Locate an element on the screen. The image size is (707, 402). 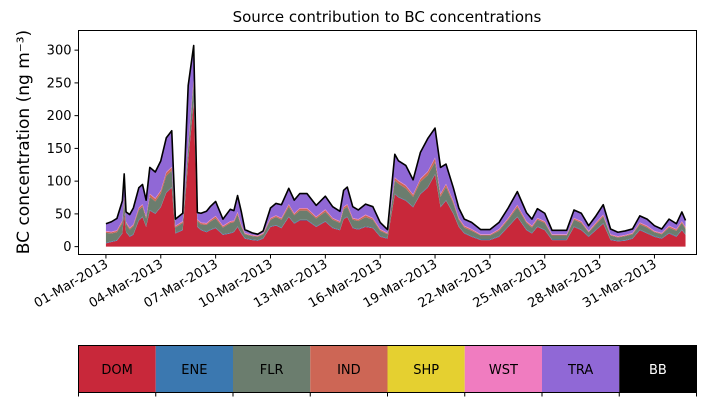
legend-swatch-flr is located at coordinates (272, 369).